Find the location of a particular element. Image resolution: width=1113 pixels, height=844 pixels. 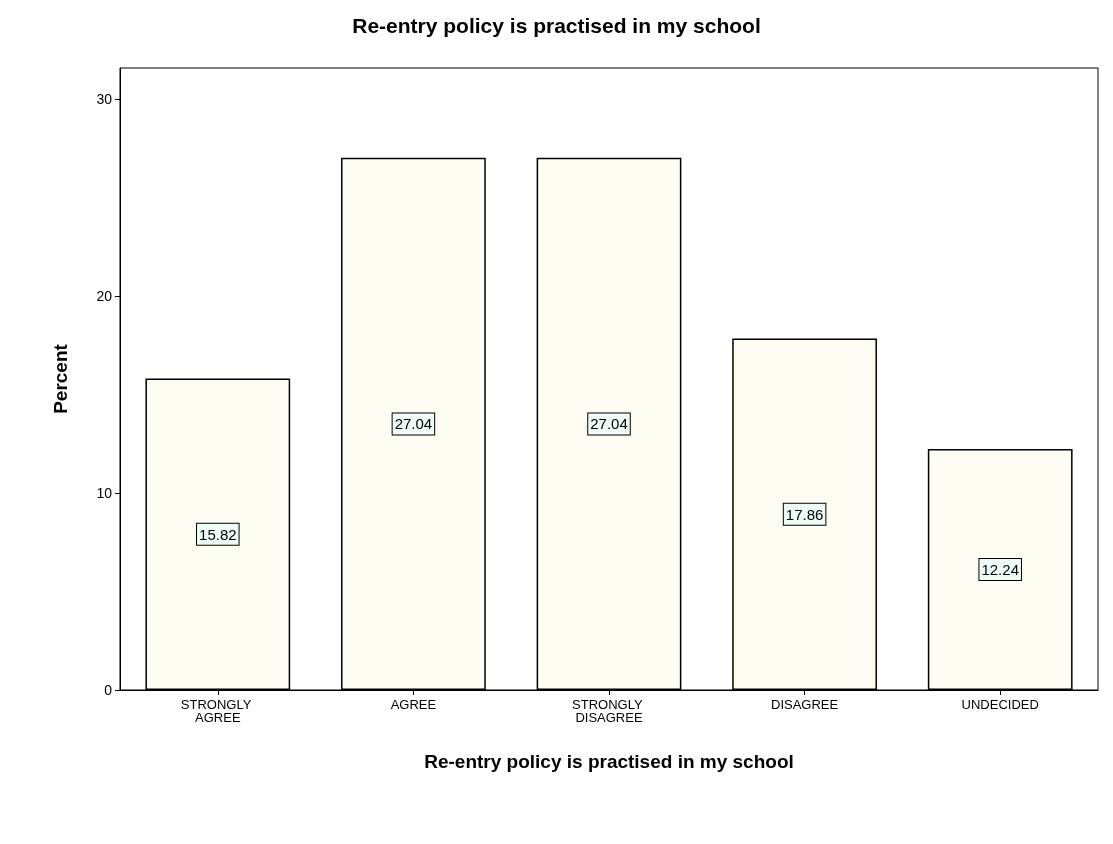

x-tick-label: STRONGLY AGREE is located at coordinates (217, 711).